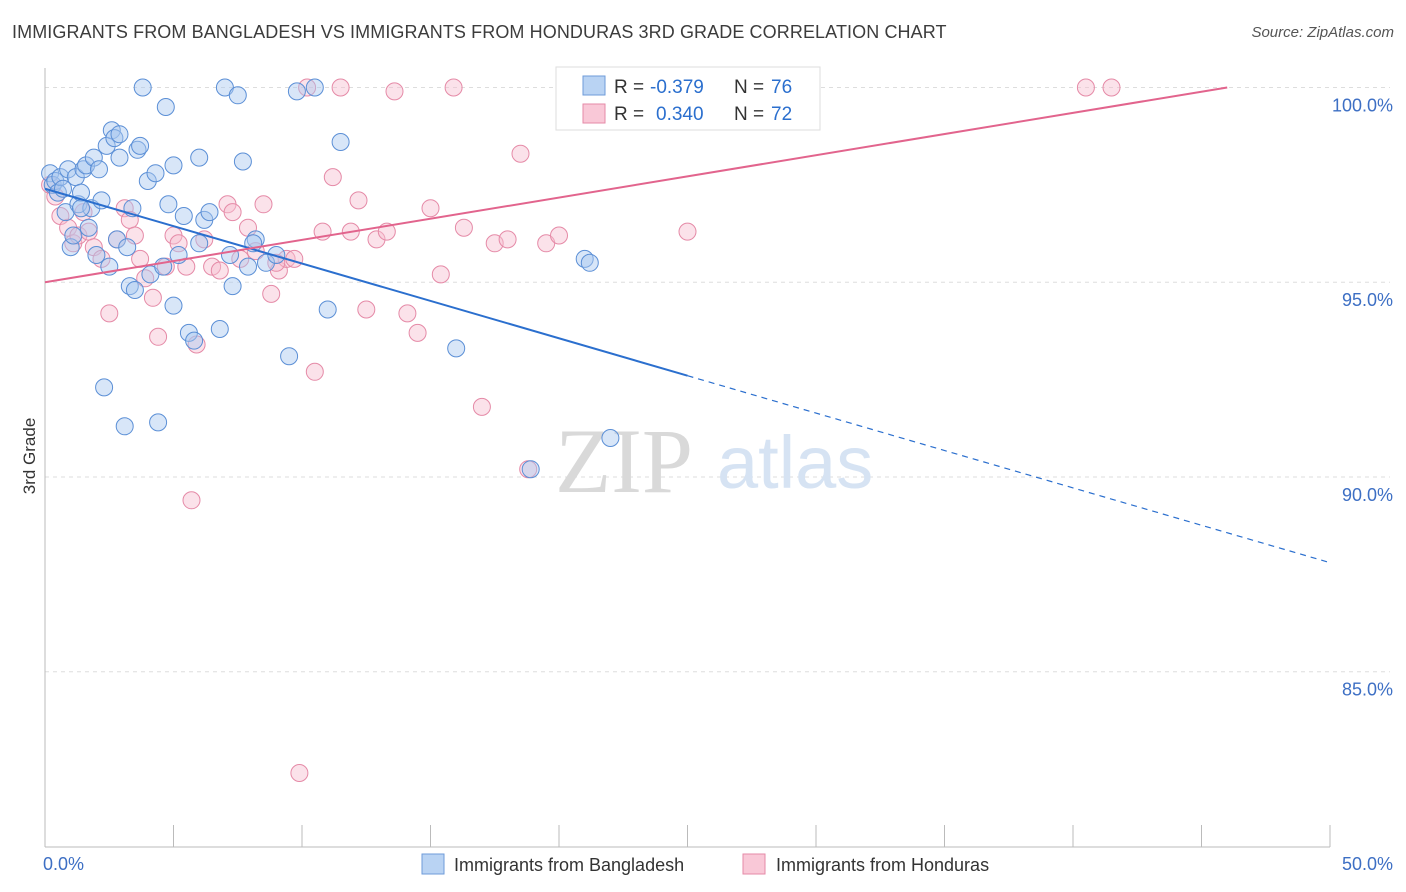 This screenshot has width=1406, height=892. What do you see at coordinates (624, 461) in the screenshot?
I see `watermark-zip: ZIP` at bounding box center [624, 461].